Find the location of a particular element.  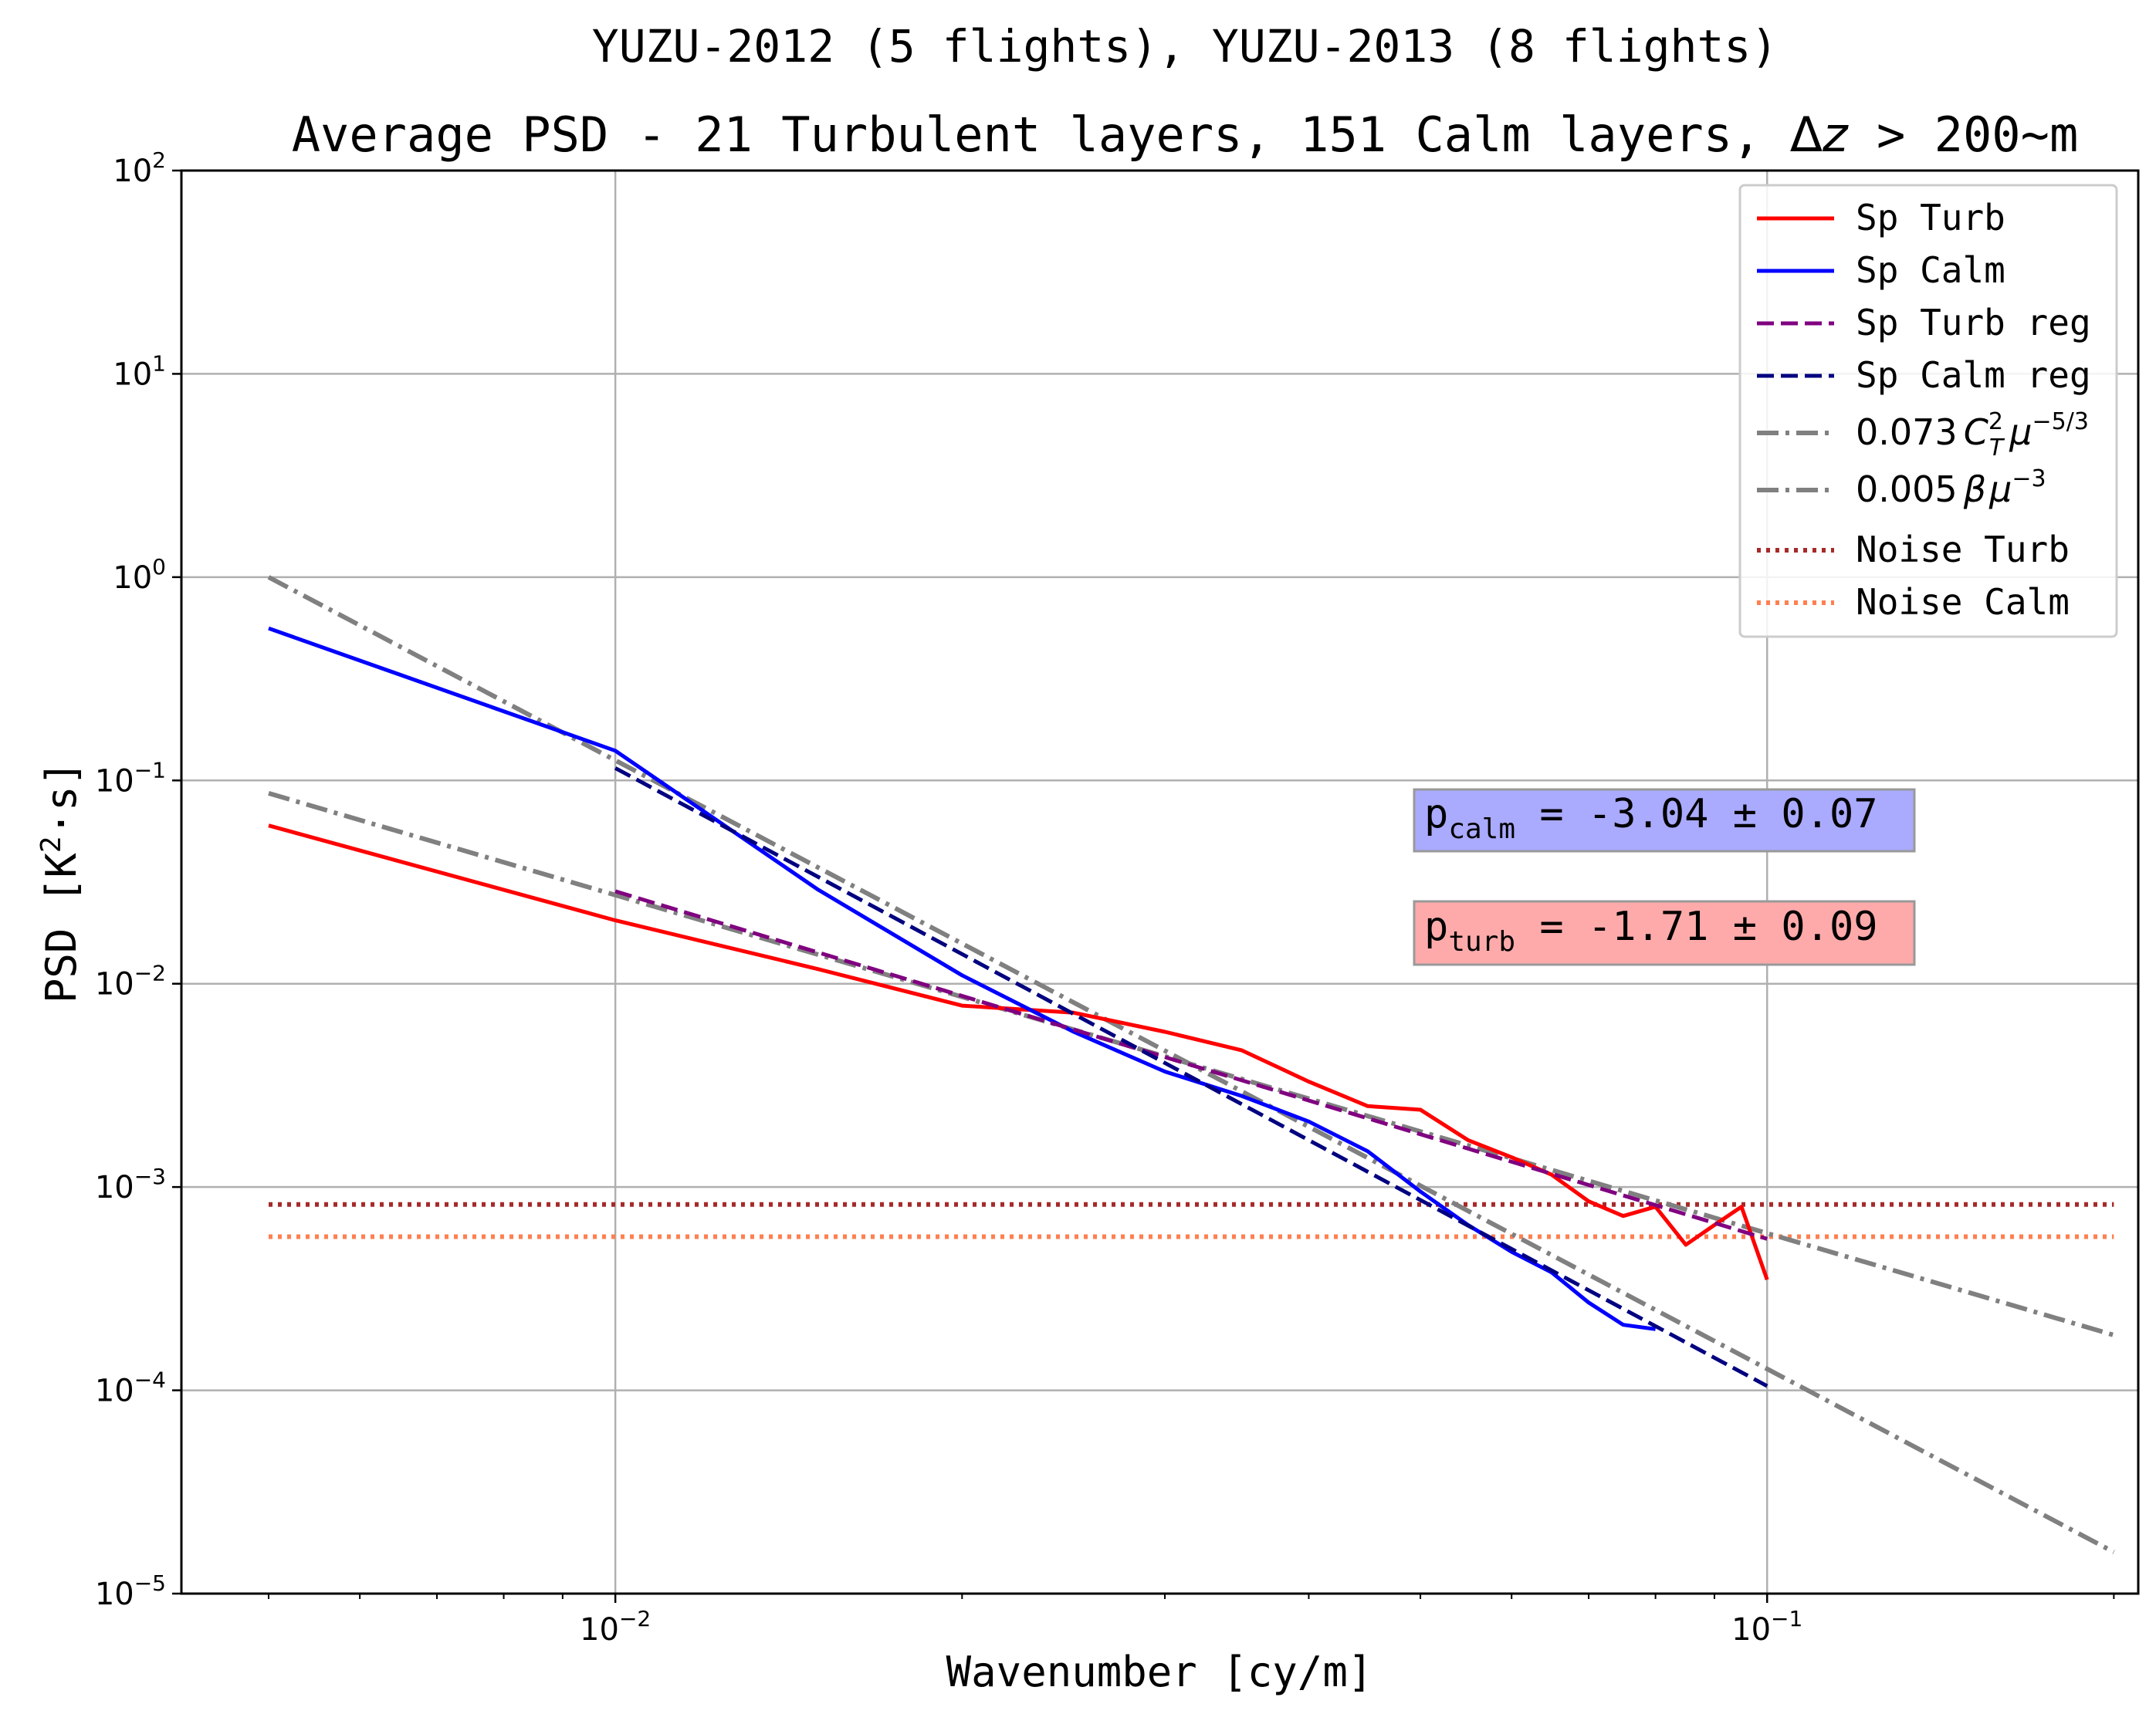

annotation-p-turb-box is located at coordinates (1664, 933).